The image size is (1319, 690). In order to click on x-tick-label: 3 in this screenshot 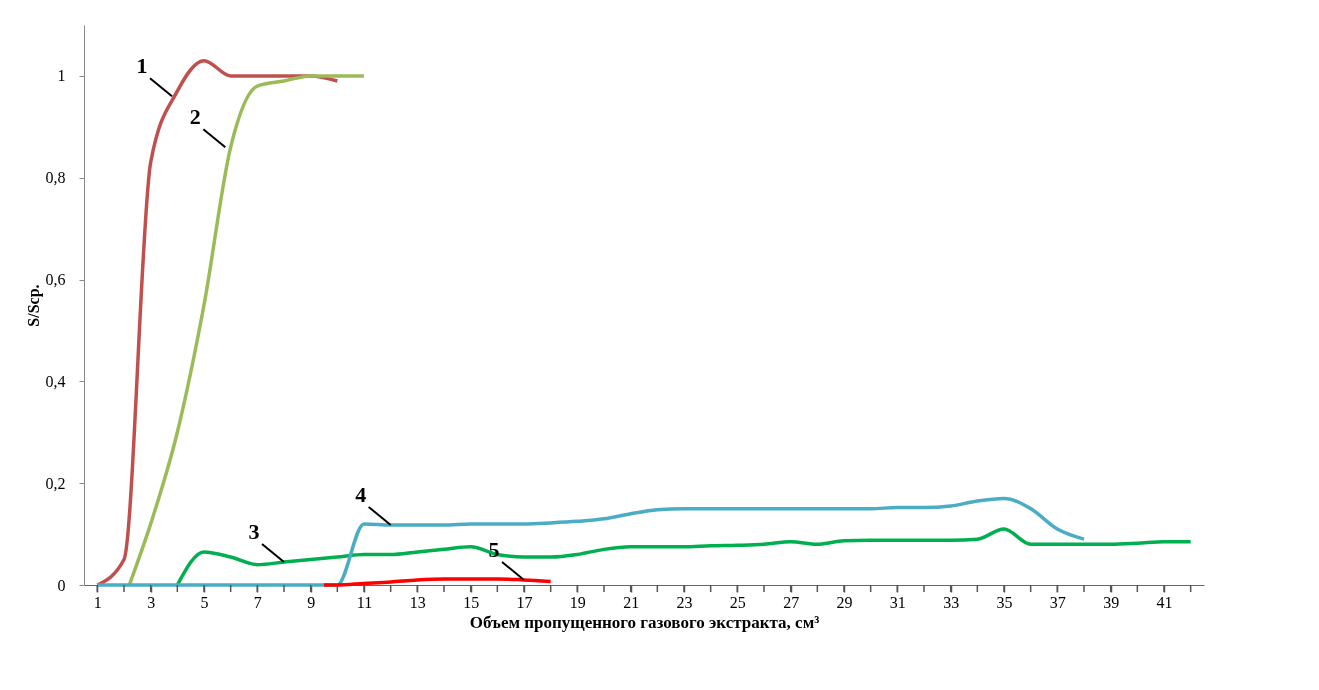, I will do `click(151, 602)`.